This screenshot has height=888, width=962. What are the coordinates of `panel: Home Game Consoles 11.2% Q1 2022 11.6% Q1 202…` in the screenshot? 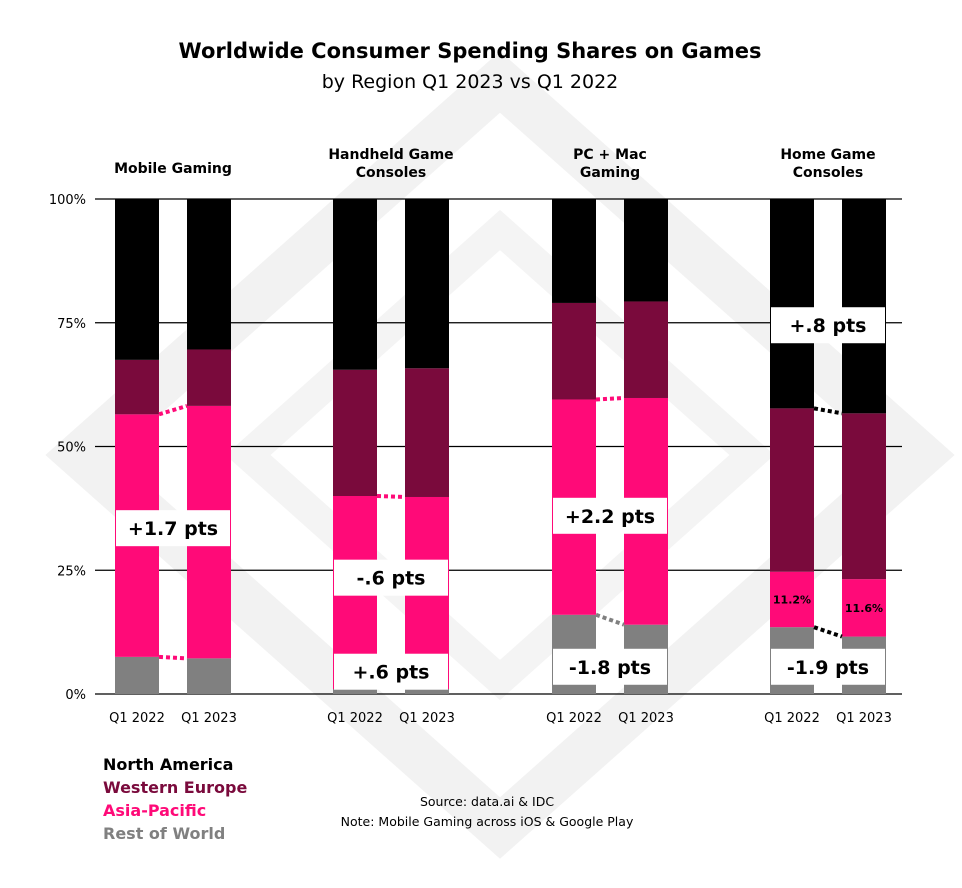 It's located at (828, 436).